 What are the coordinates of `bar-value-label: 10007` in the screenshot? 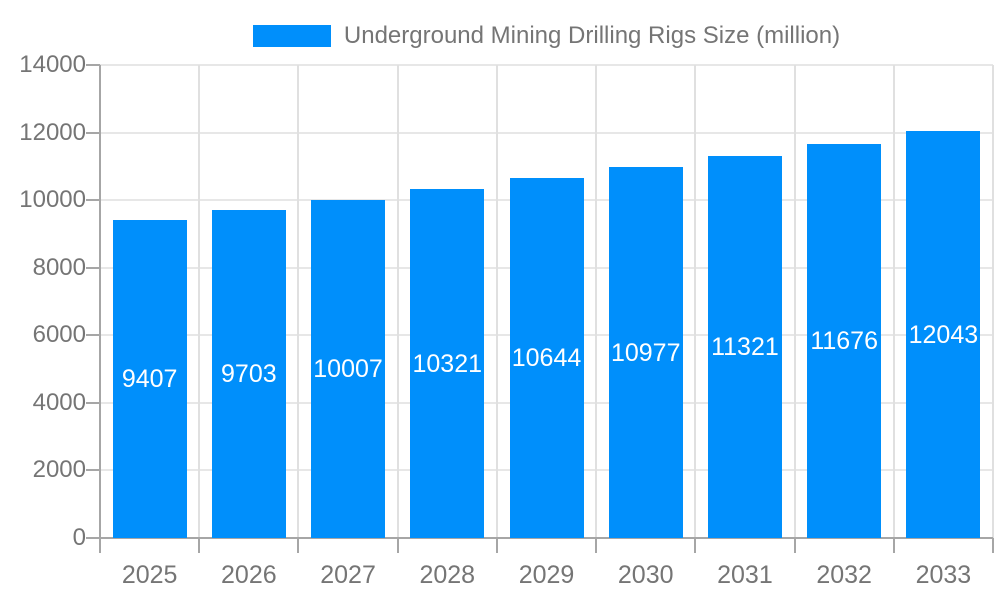 It's located at (348, 368).